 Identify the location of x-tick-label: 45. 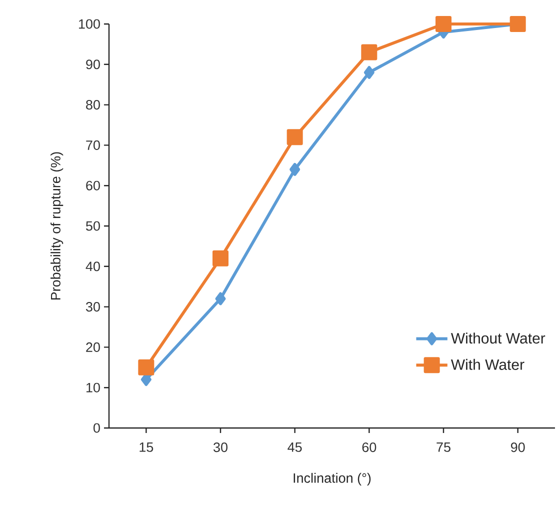
(295, 447).